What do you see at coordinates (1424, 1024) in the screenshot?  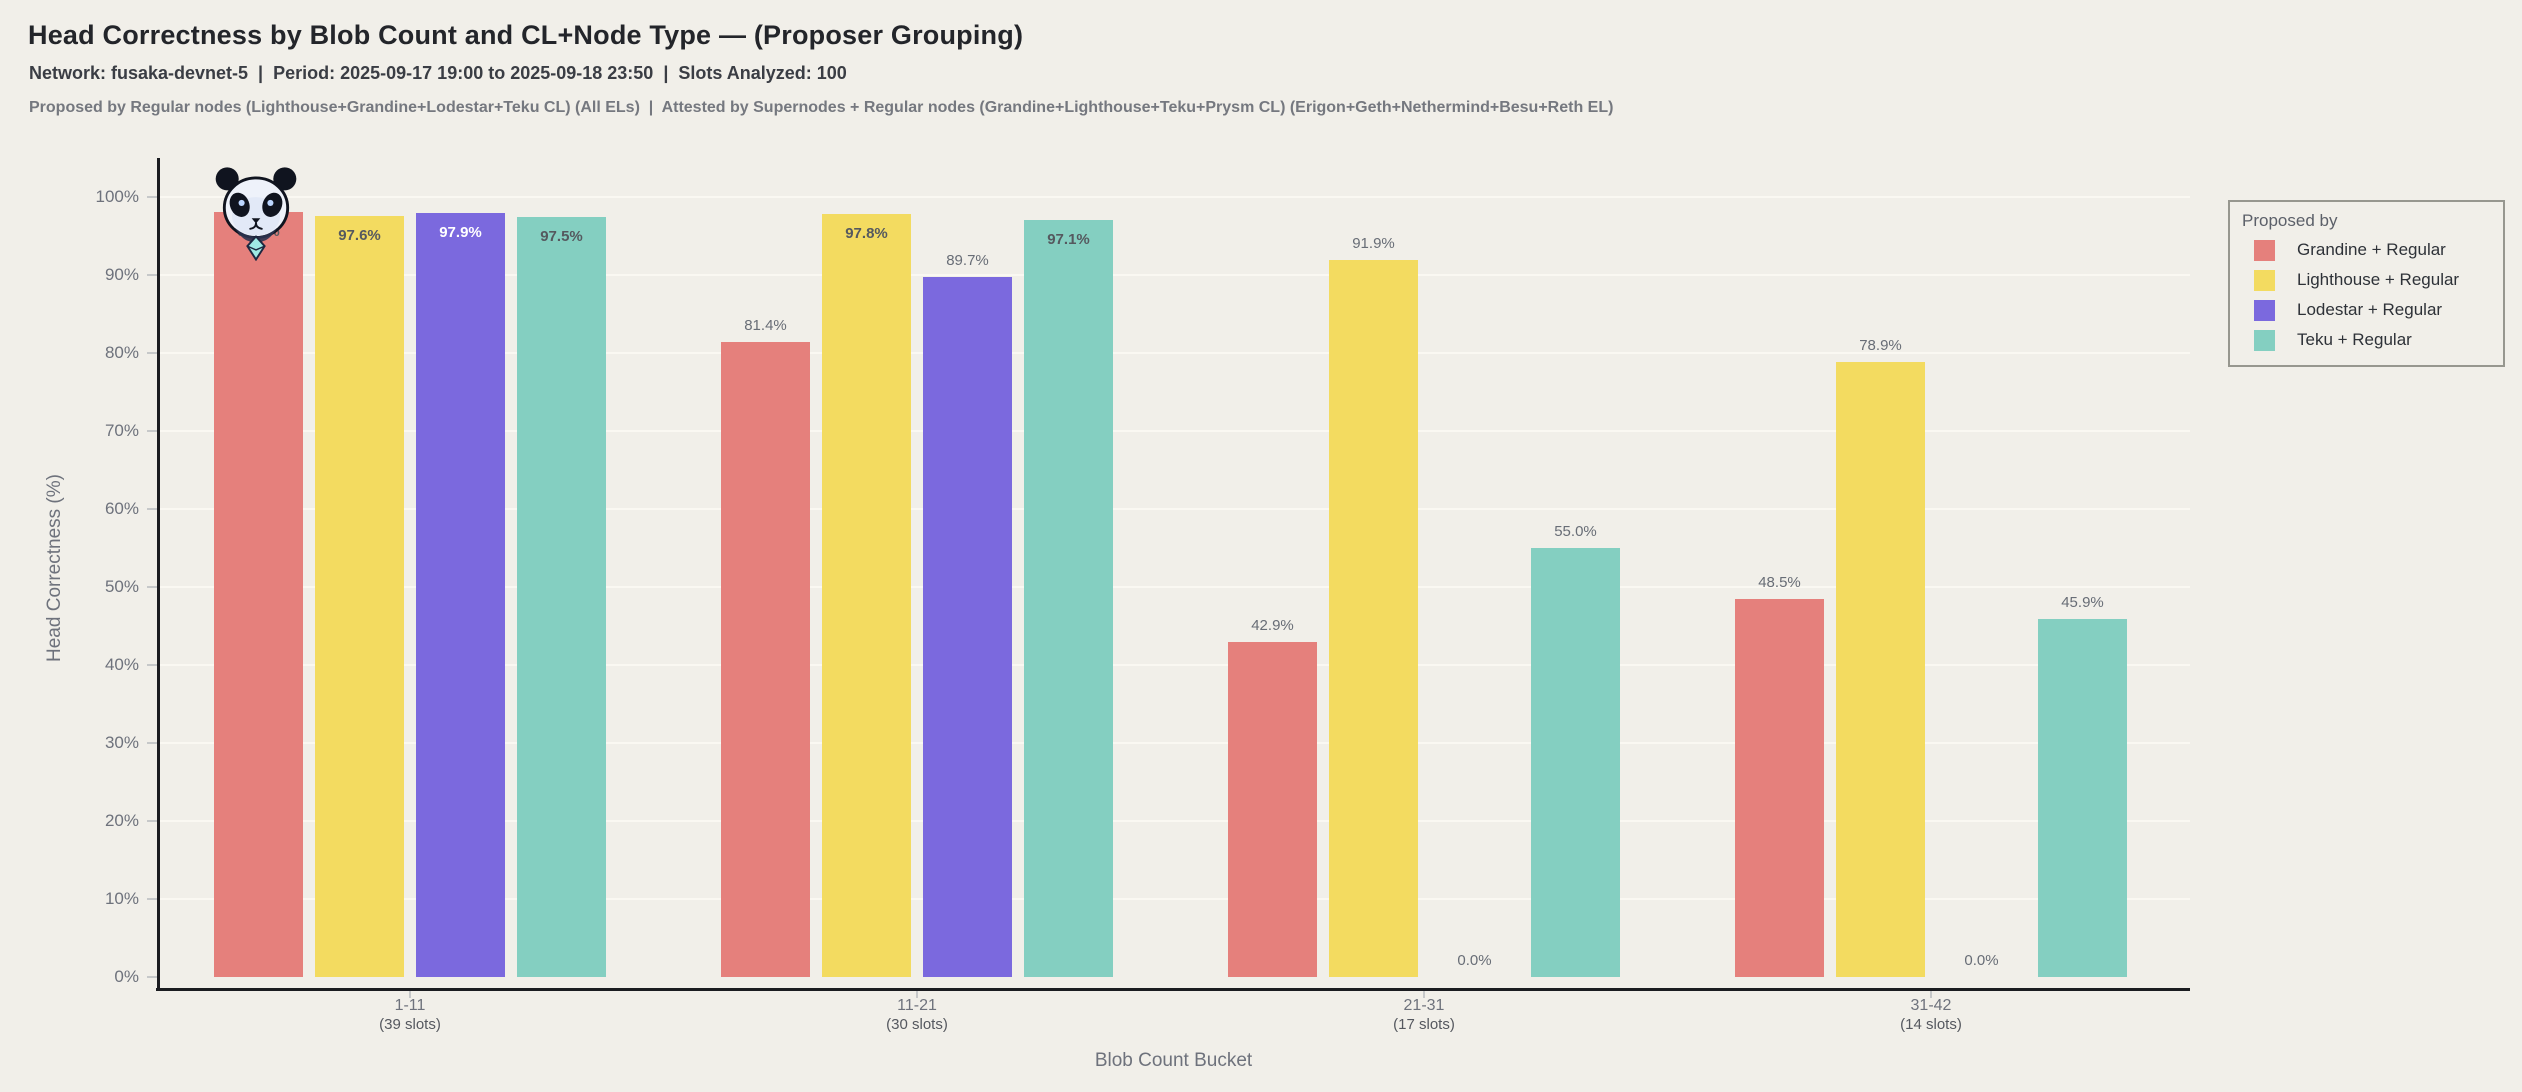 I see `x-tick-slots-label: (17 slots)` at bounding box center [1424, 1024].